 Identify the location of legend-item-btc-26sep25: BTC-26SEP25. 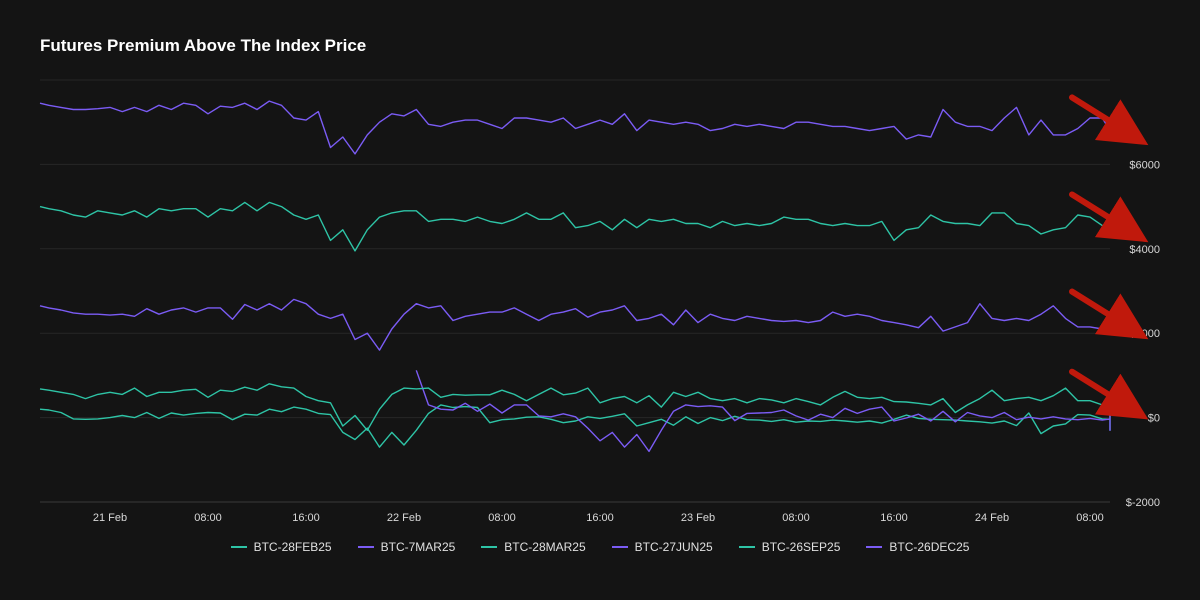
(789, 547).